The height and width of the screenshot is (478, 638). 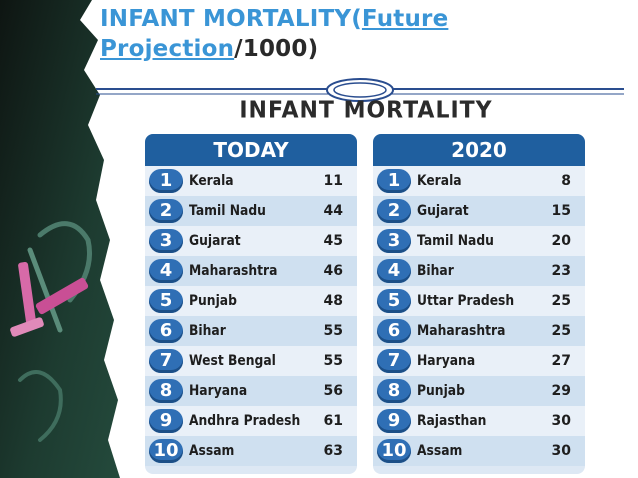 I want to click on today-header: TODAY, so click(x=251, y=150).